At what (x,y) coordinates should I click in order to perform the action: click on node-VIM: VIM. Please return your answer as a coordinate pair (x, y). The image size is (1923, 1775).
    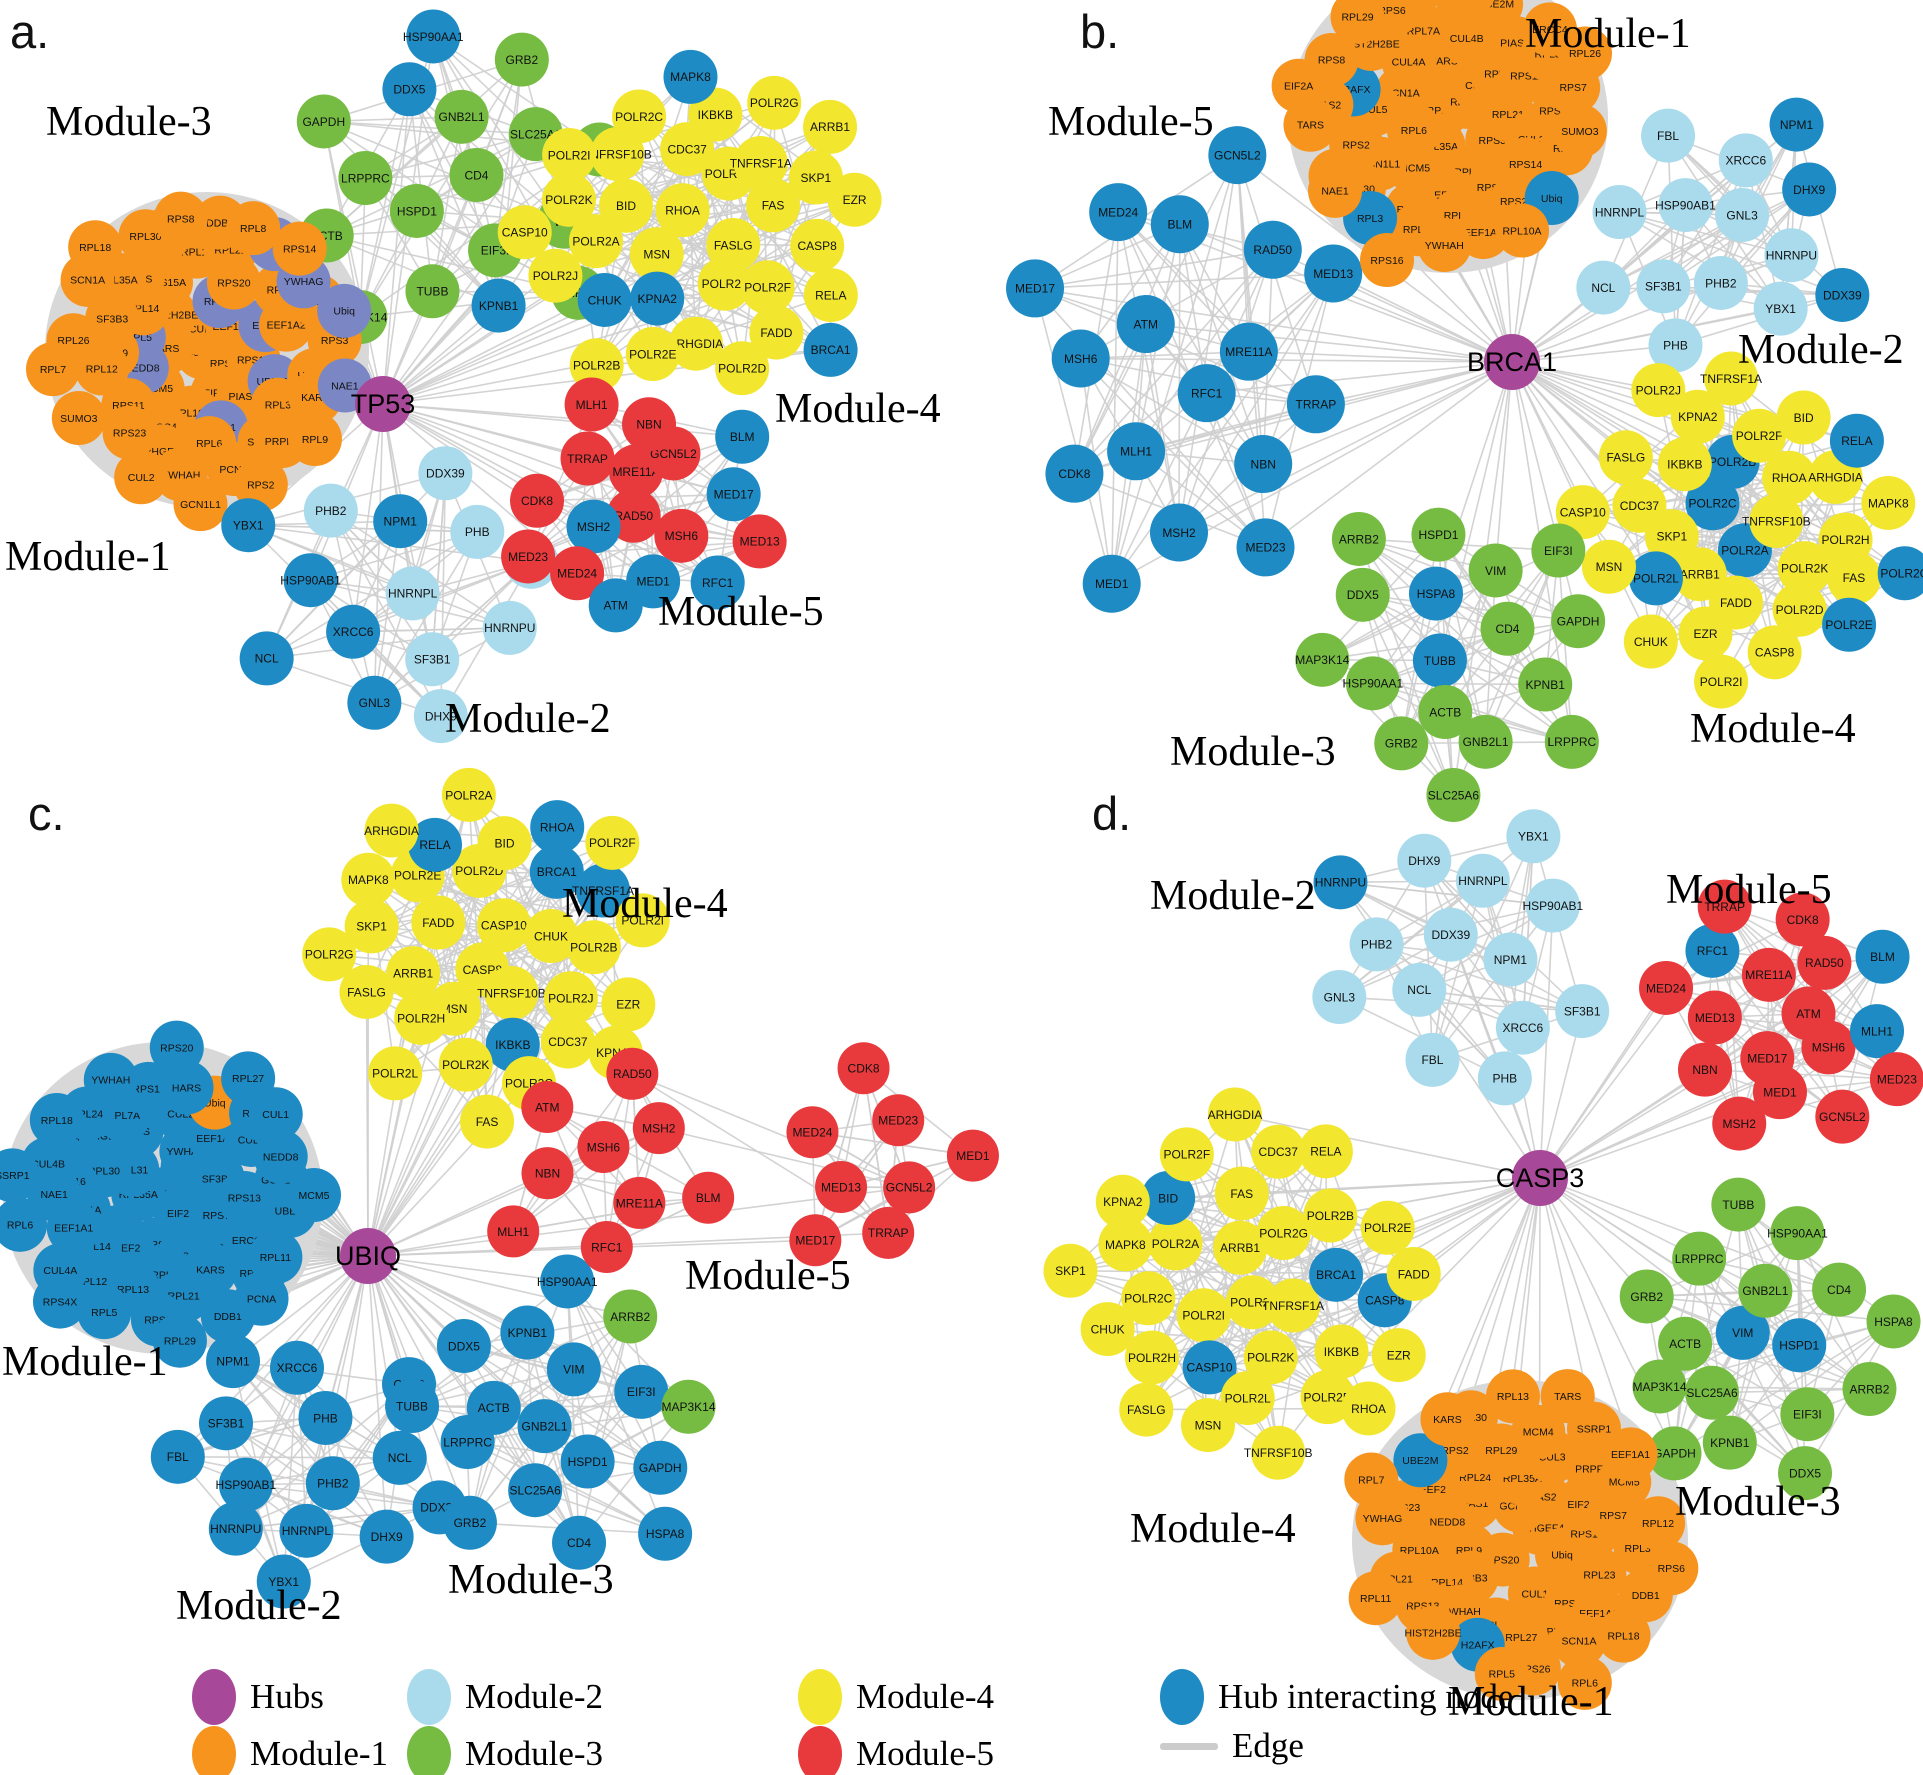
    Looking at the image, I should click on (573, 1369).